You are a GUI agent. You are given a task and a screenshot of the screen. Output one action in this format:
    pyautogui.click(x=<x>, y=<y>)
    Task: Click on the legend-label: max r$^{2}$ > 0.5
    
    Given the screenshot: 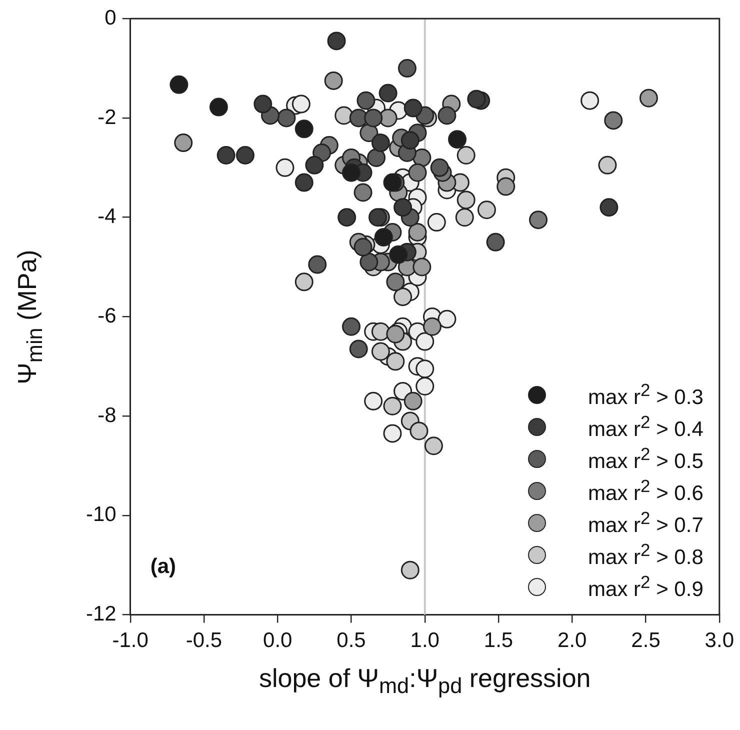 What is the action you would take?
    pyautogui.click(x=646, y=459)
    